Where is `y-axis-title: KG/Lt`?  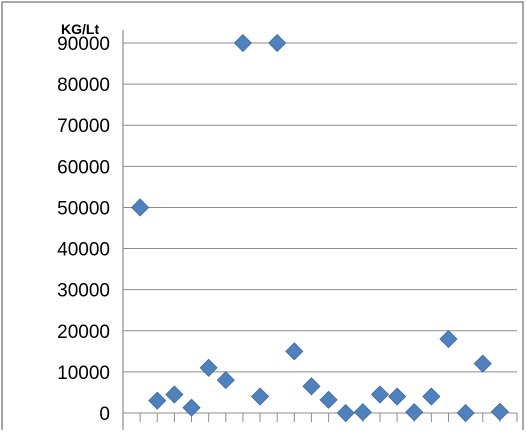 y-axis-title: KG/Lt is located at coordinates (80, 29).